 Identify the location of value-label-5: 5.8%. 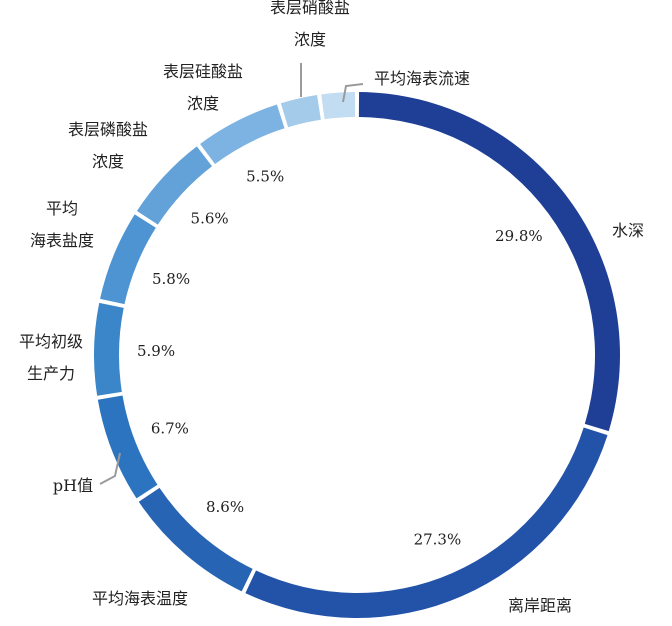
(171, 279).